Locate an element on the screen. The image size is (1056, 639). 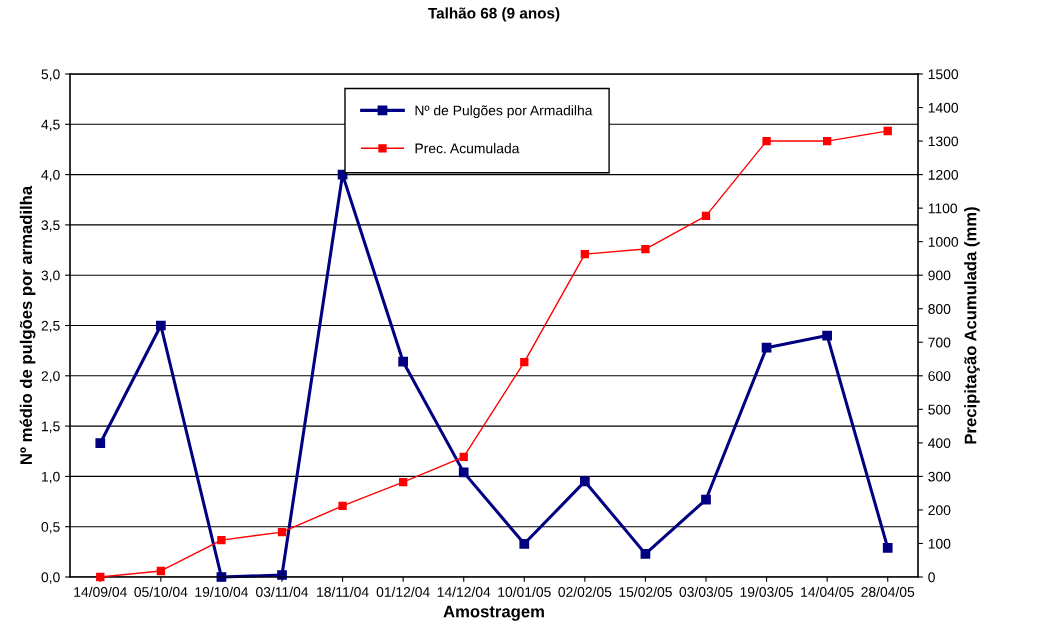
x-tick-label: 05/10/04 is located at coordinates (161, 591).